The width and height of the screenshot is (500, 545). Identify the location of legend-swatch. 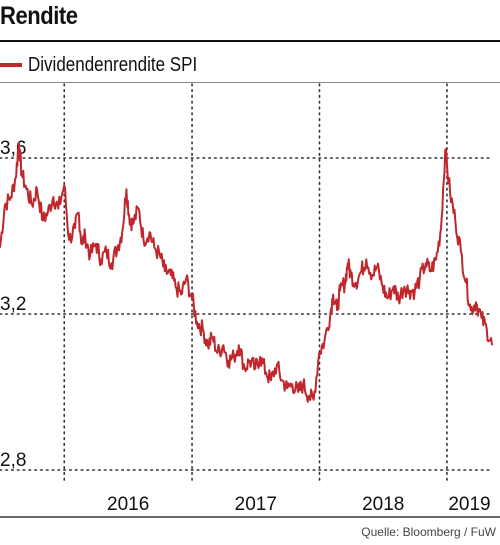
(11, 65).